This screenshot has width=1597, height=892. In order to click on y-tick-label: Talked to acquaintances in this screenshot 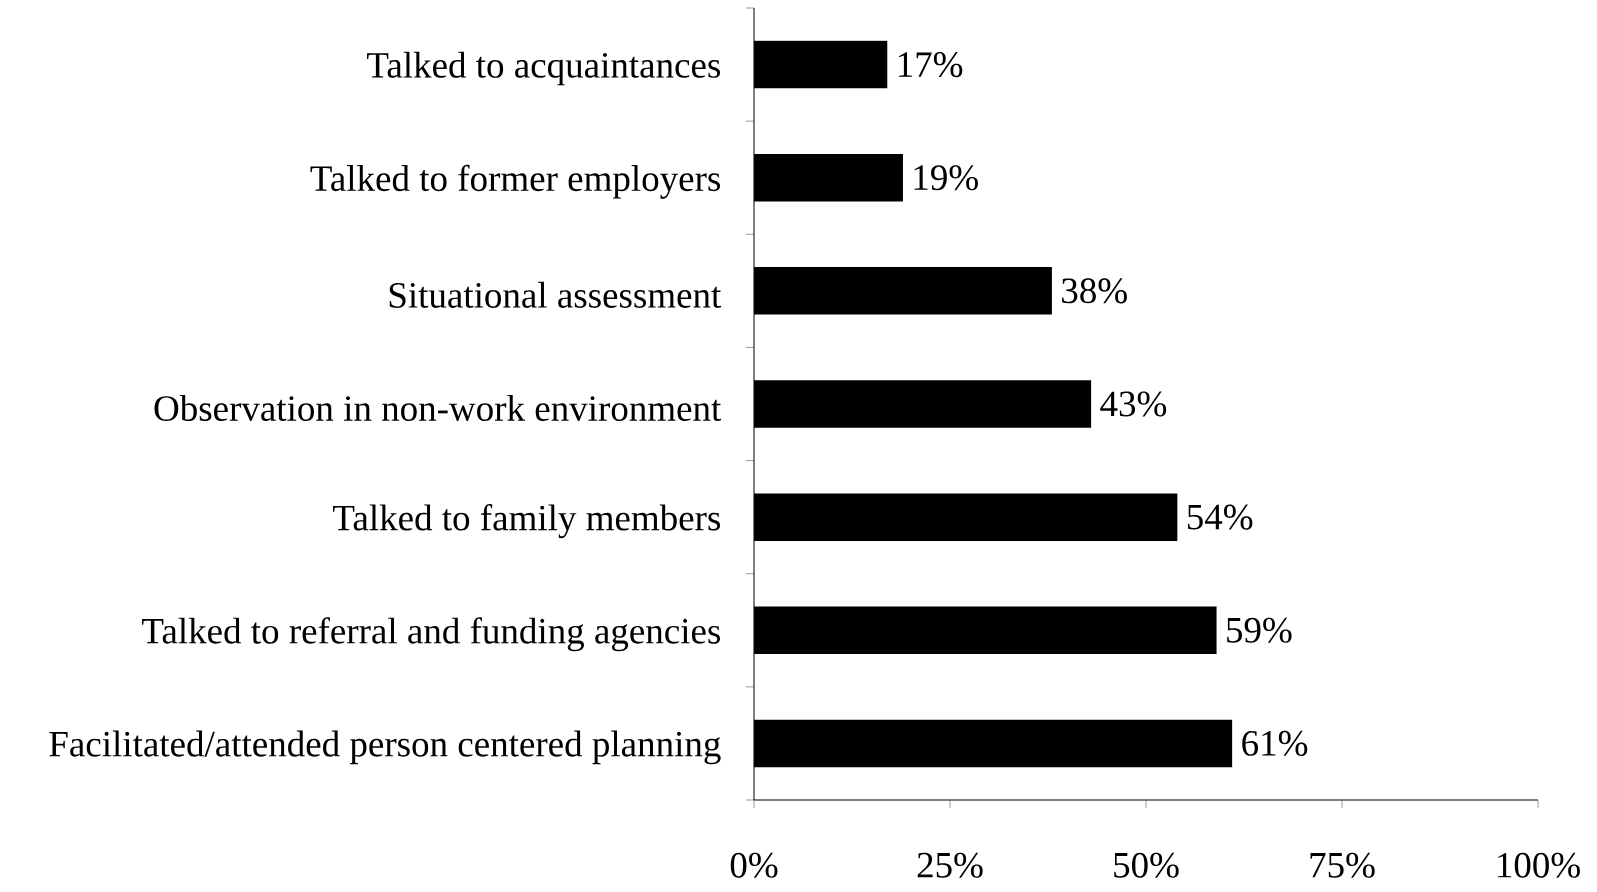, I will do `click(544, 68)`.